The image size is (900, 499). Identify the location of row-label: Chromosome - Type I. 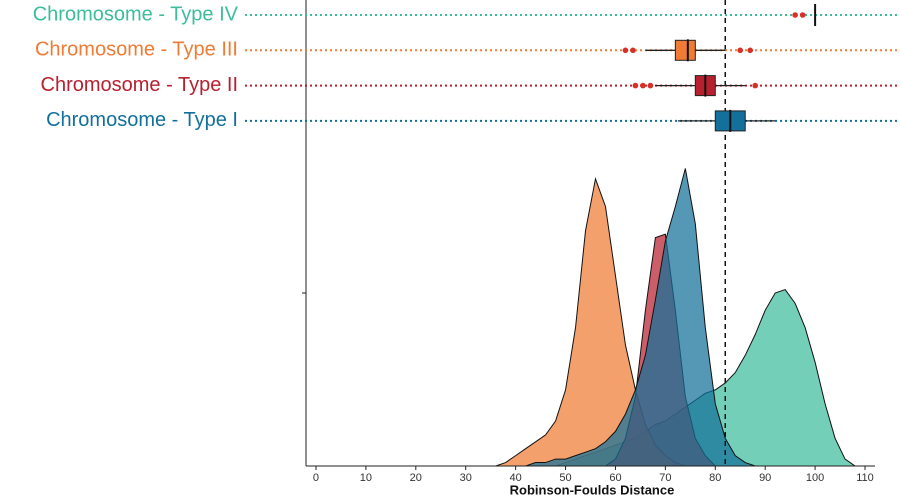
(142, 120).